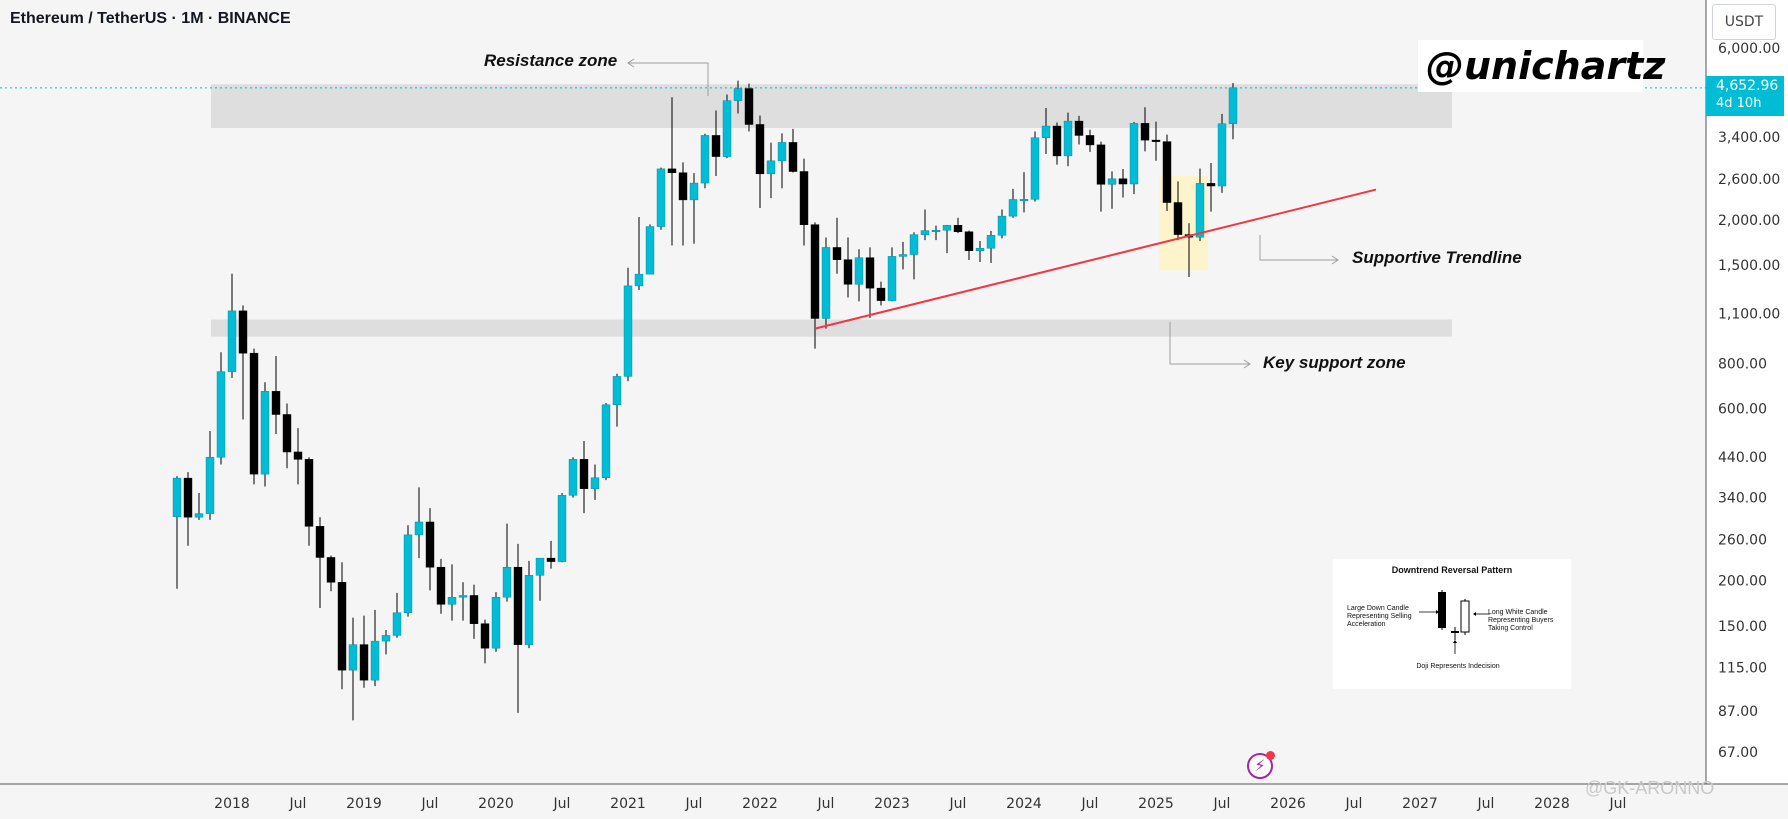 This screenshot has height=819, width=1788. What do you see at coordinates (364, 804) in the screenshot?
I see `x-tick-label: 2019` at bounding box center [364, 804].